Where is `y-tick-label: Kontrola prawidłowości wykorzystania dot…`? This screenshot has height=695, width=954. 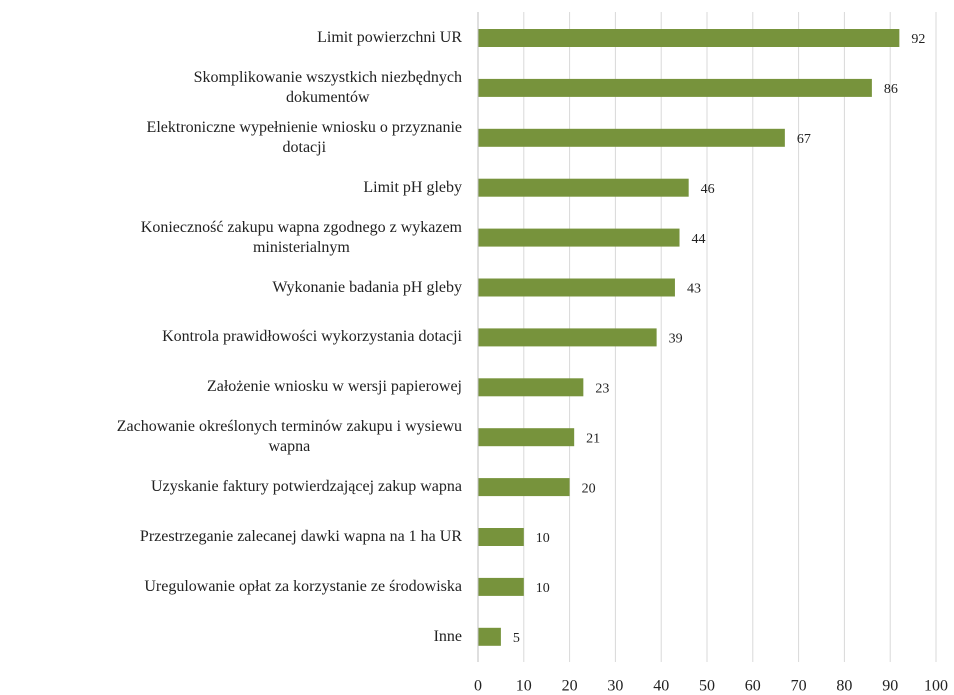 y-tick-label: Kontrola prawidłowości wykorzystania dot… is located at coordinates (312, 337).